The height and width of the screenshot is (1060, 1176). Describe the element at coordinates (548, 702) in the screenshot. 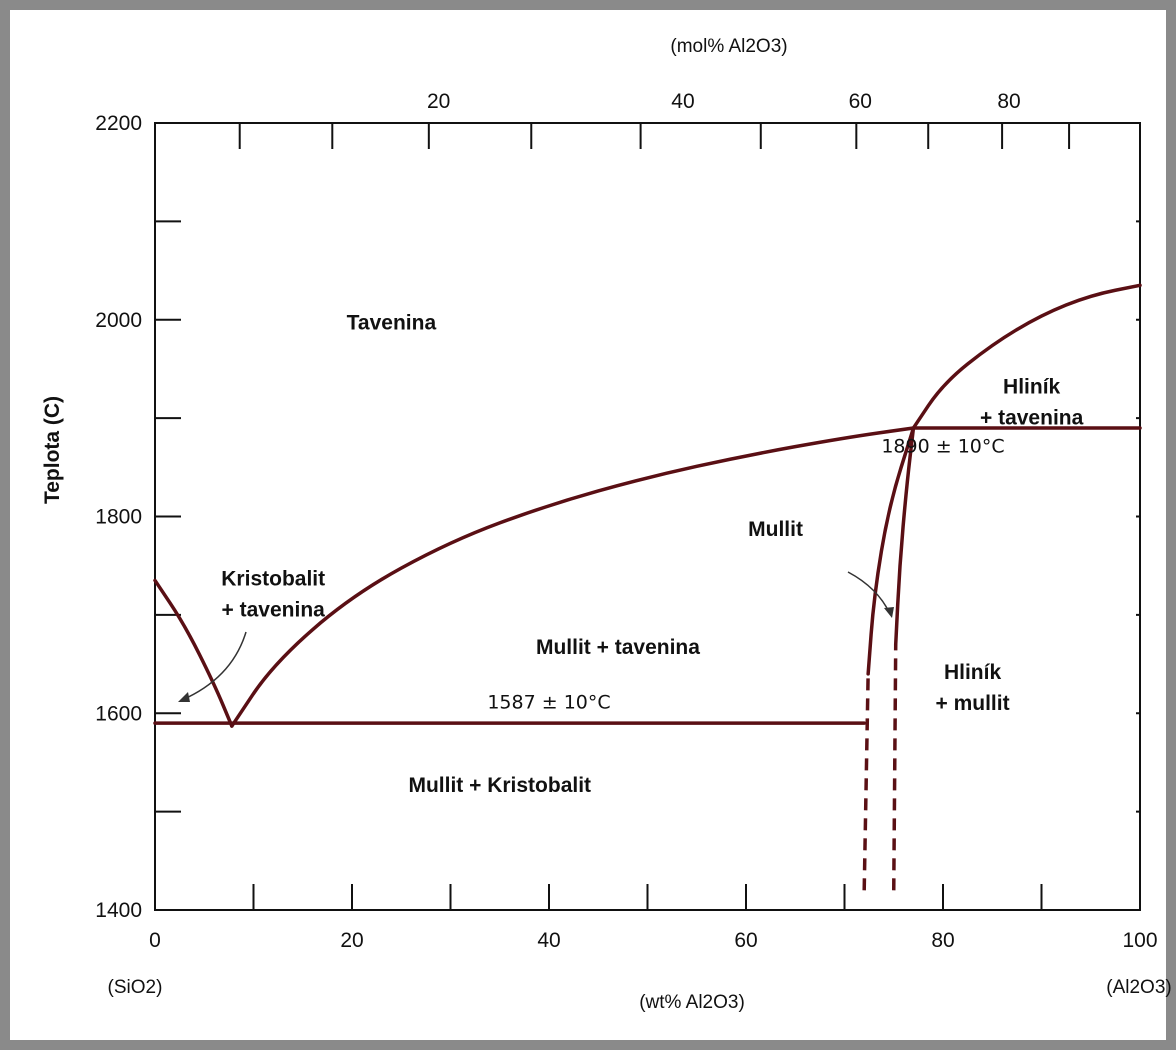

I see `eutectic-annotation: 1587 ± 10°C` at that location.